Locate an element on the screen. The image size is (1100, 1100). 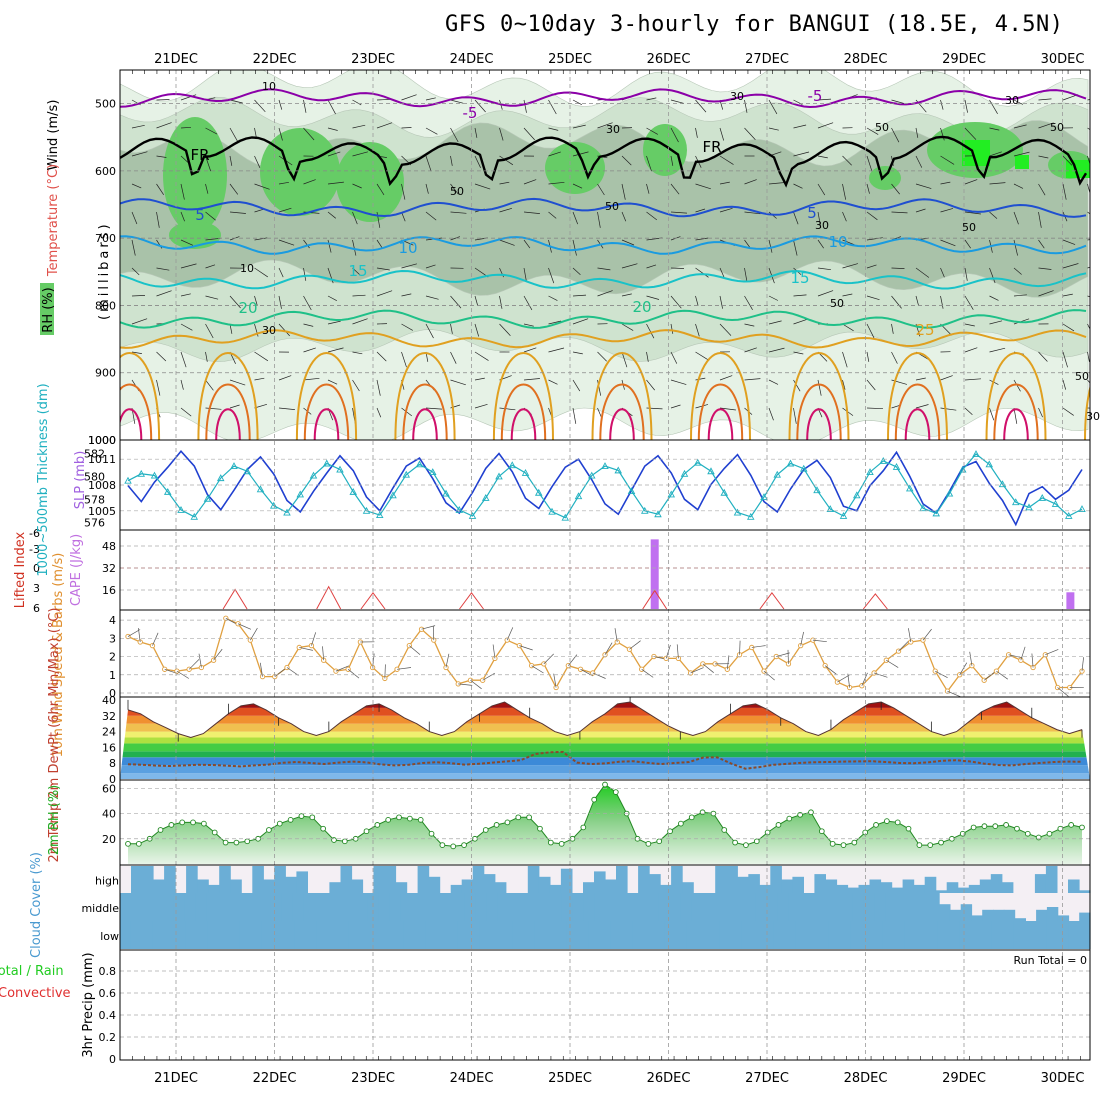
wind-tick: 0 is located at coordinates (112, 693).